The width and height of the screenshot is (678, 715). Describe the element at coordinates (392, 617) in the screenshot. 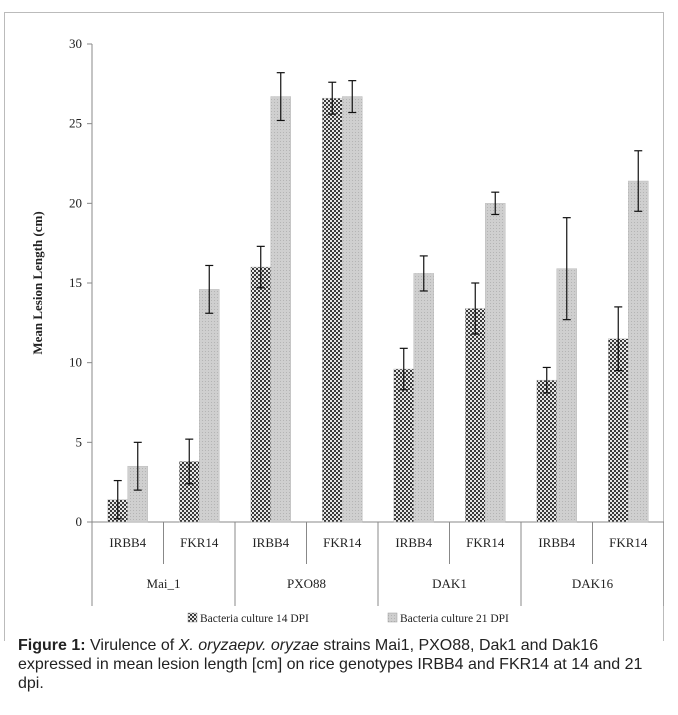

I see `legend-swatch-21dpi` at that location.